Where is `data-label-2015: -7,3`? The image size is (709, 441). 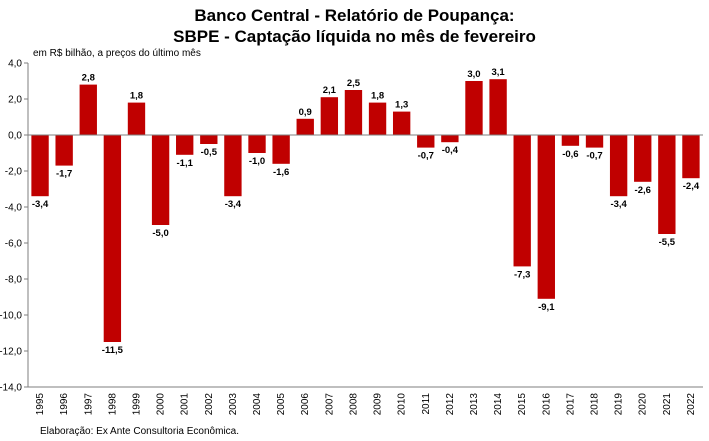 data-label-2015: -7,3 is located at coordinates (522, 274).